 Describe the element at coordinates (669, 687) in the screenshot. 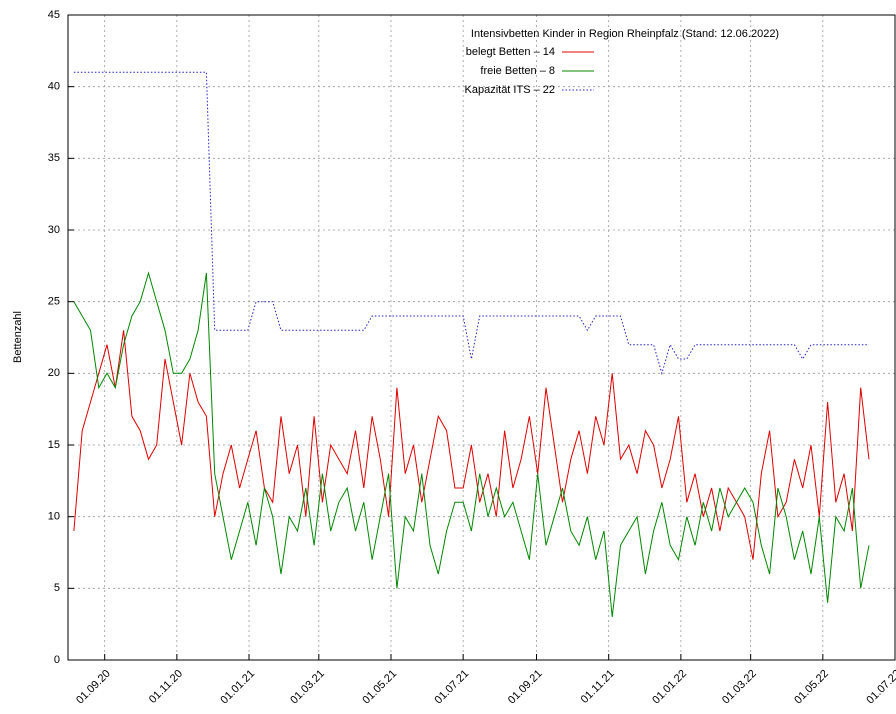

I see `x-tick-label: 01.01.22` at that location.